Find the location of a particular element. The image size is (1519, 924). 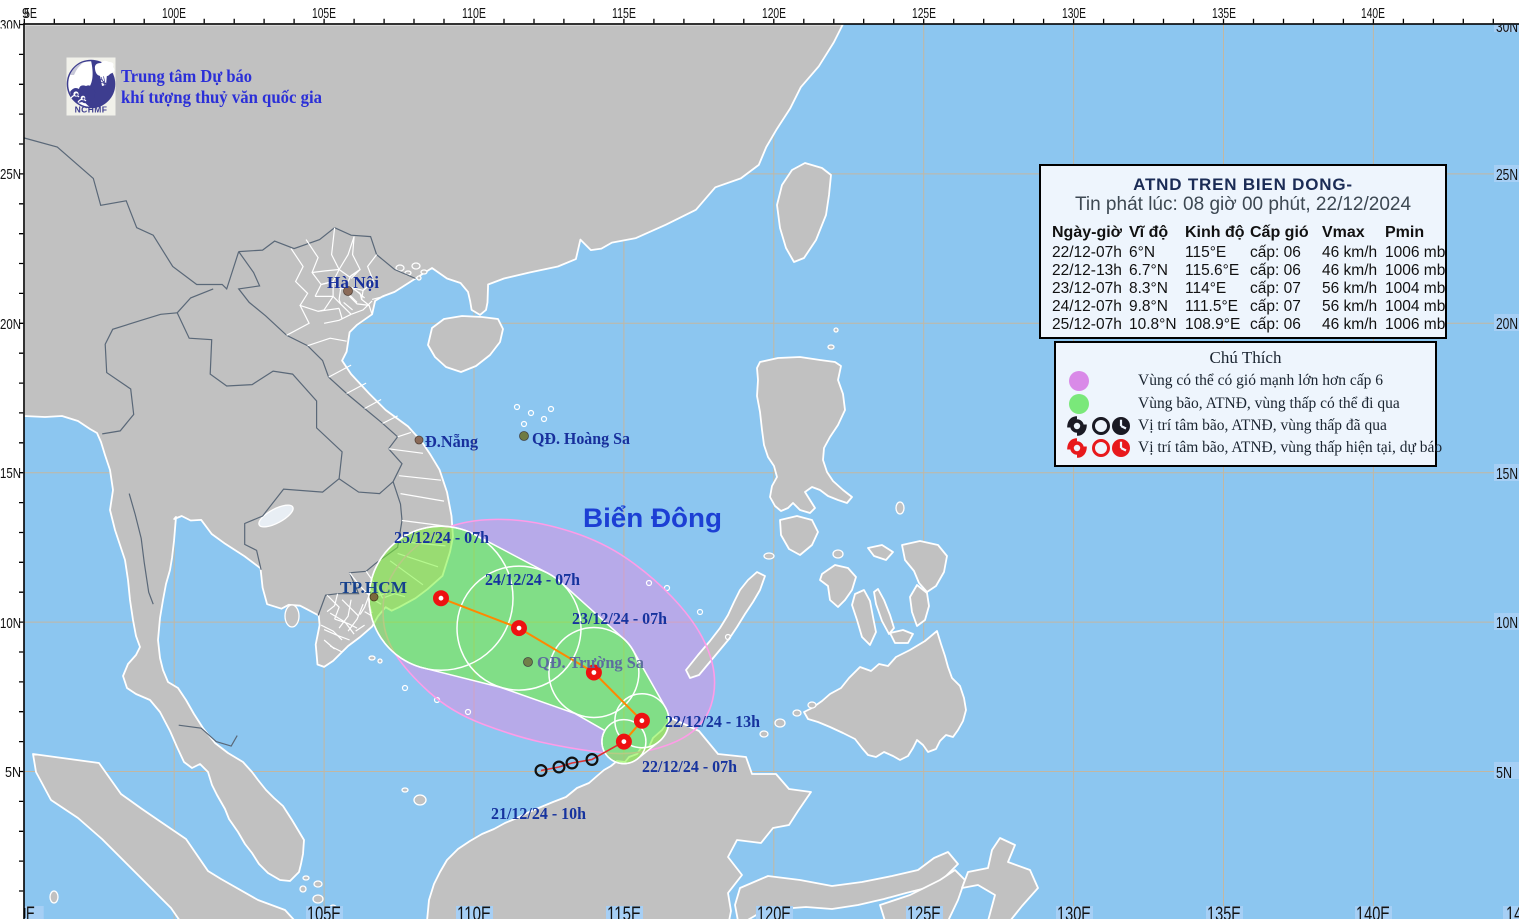

svg-text: Biển Đông is located at coordinates (652, 518).